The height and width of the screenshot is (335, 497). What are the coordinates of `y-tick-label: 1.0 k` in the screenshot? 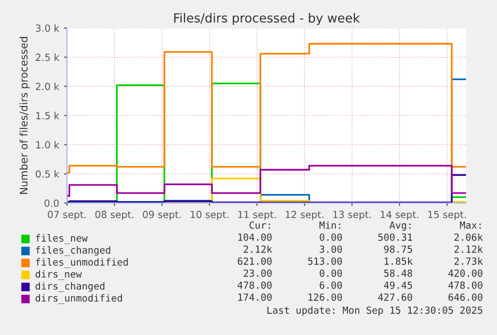 It's located at (48, 144).